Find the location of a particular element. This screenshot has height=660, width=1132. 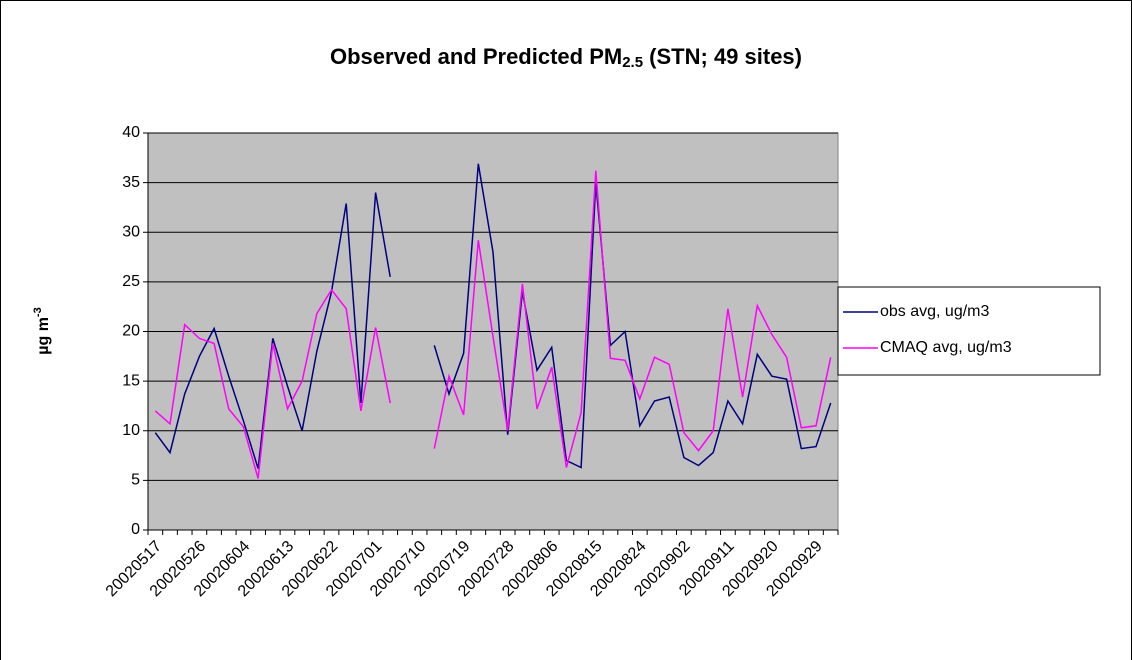

y-tick-label: 35 is located at coordinates (131, 182).